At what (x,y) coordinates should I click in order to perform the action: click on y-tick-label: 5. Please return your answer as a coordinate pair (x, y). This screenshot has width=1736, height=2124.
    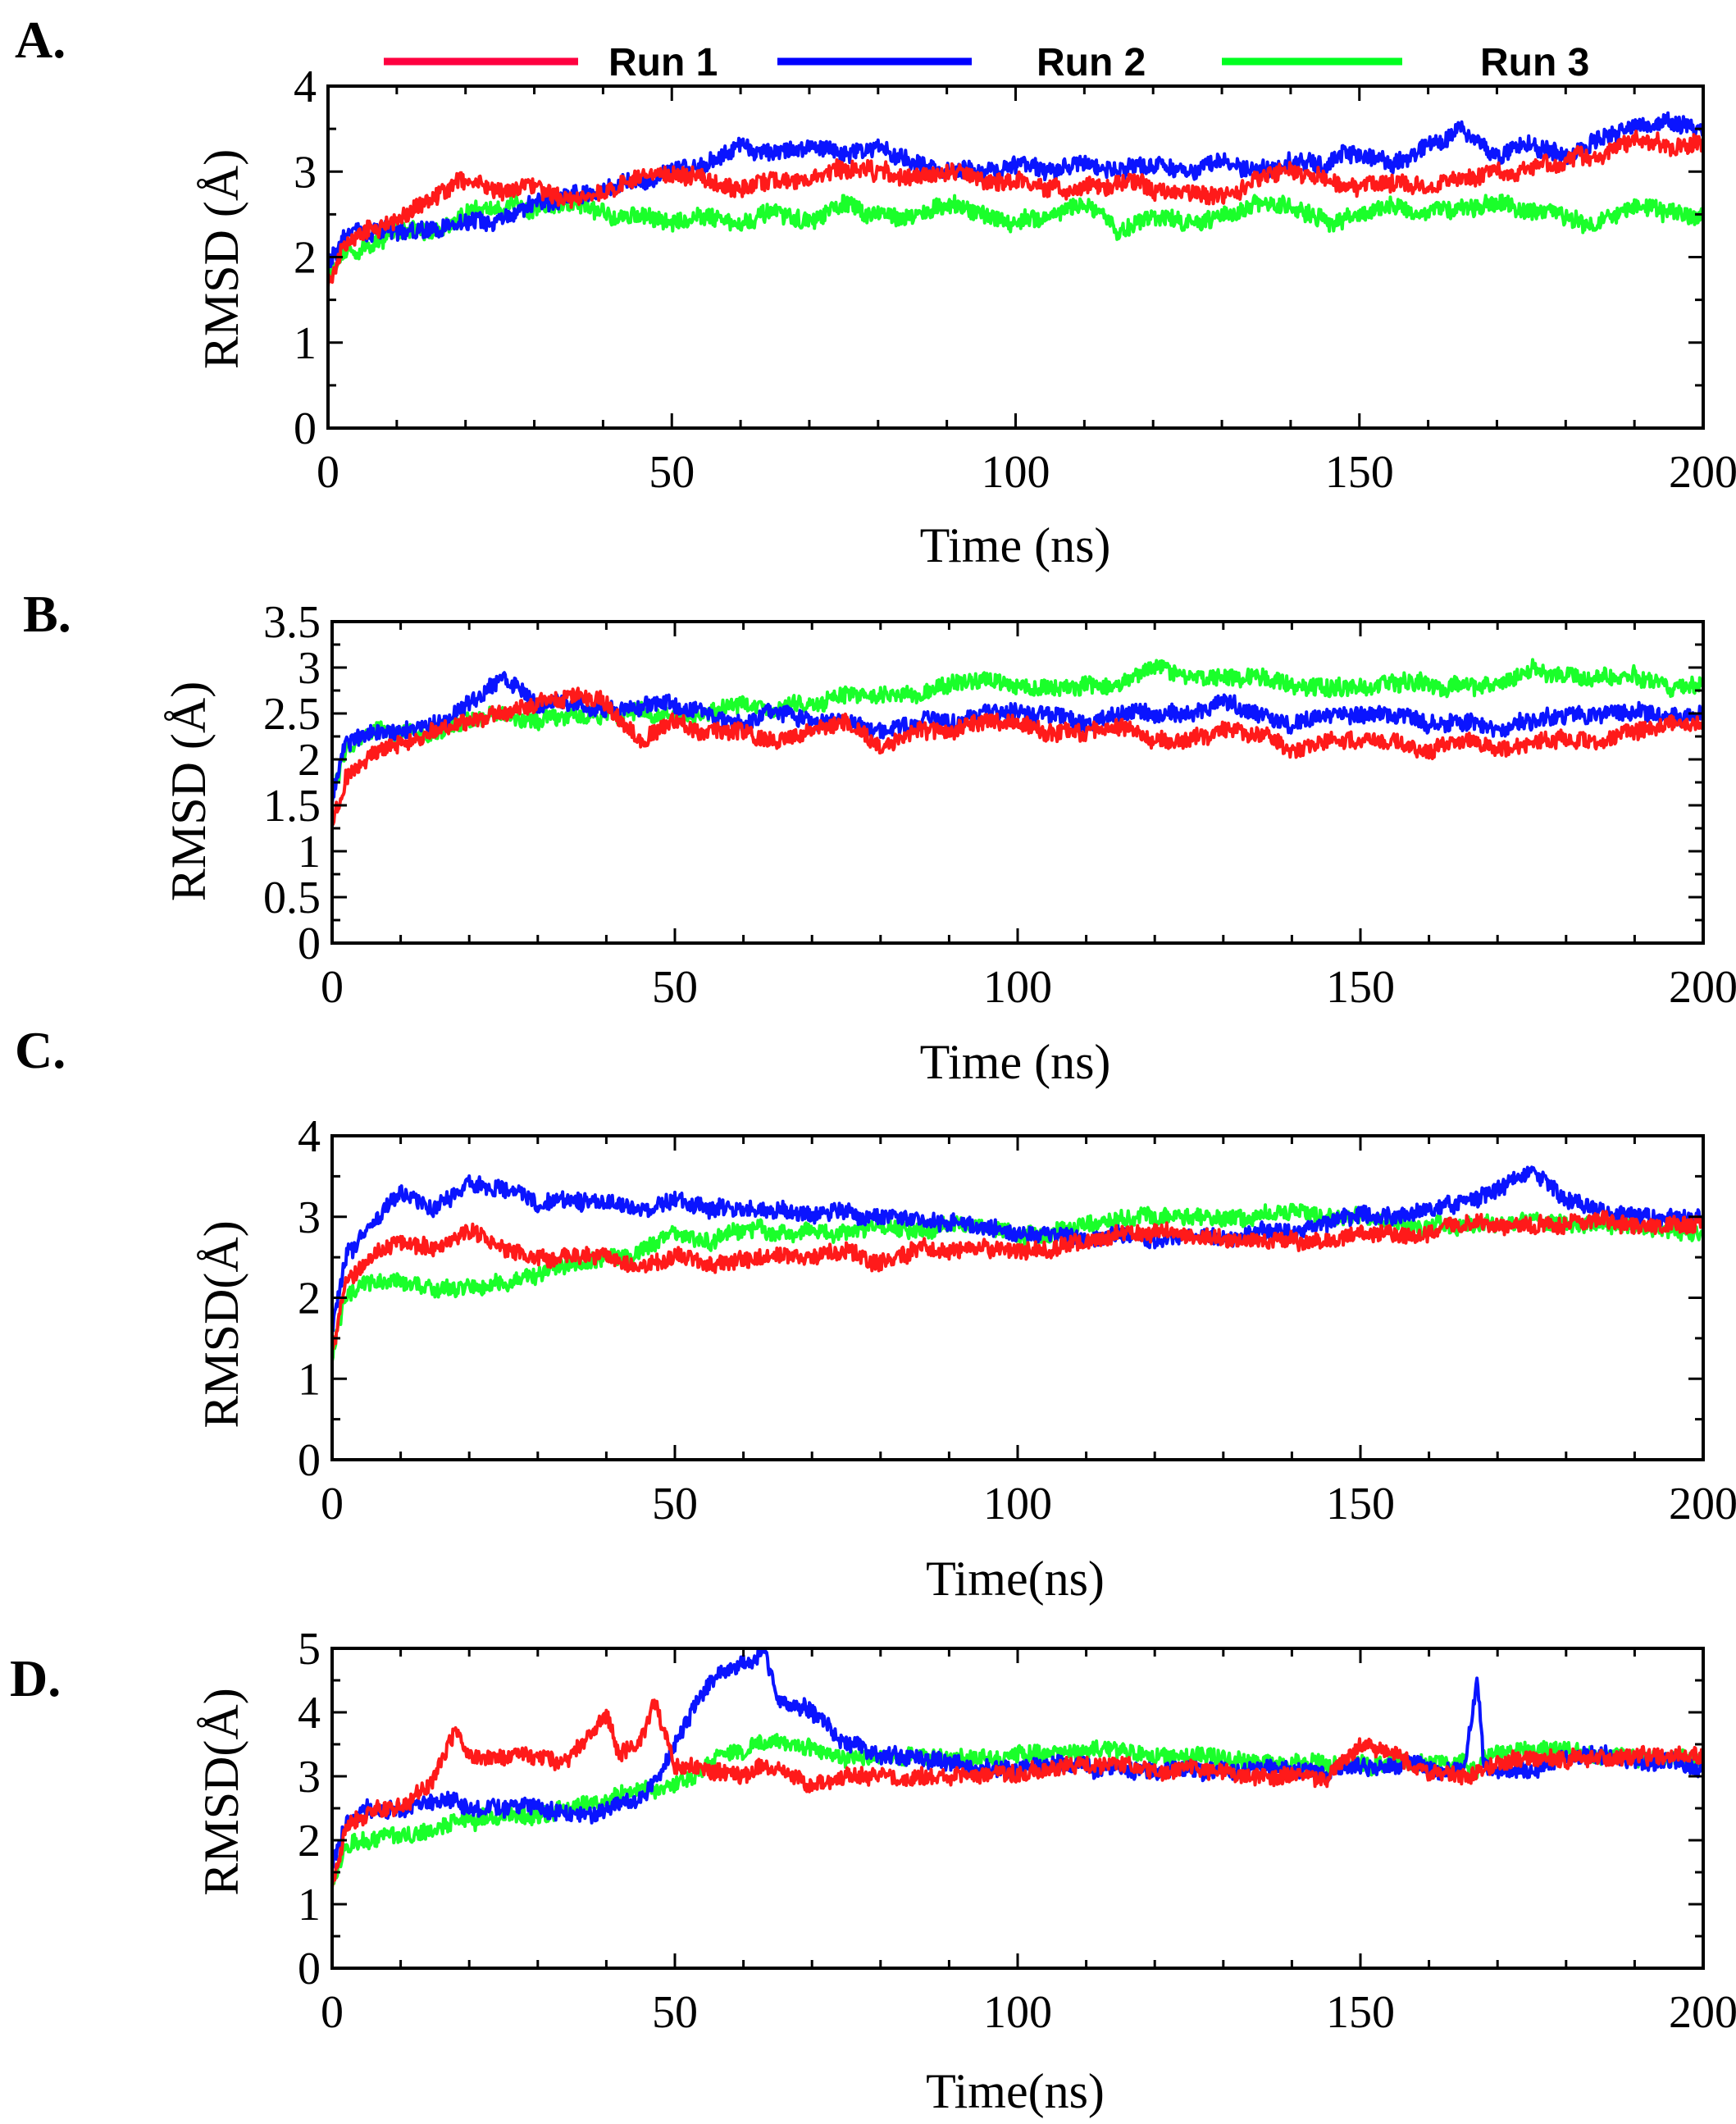
    Looking at the image, I should click on (309, 1649).